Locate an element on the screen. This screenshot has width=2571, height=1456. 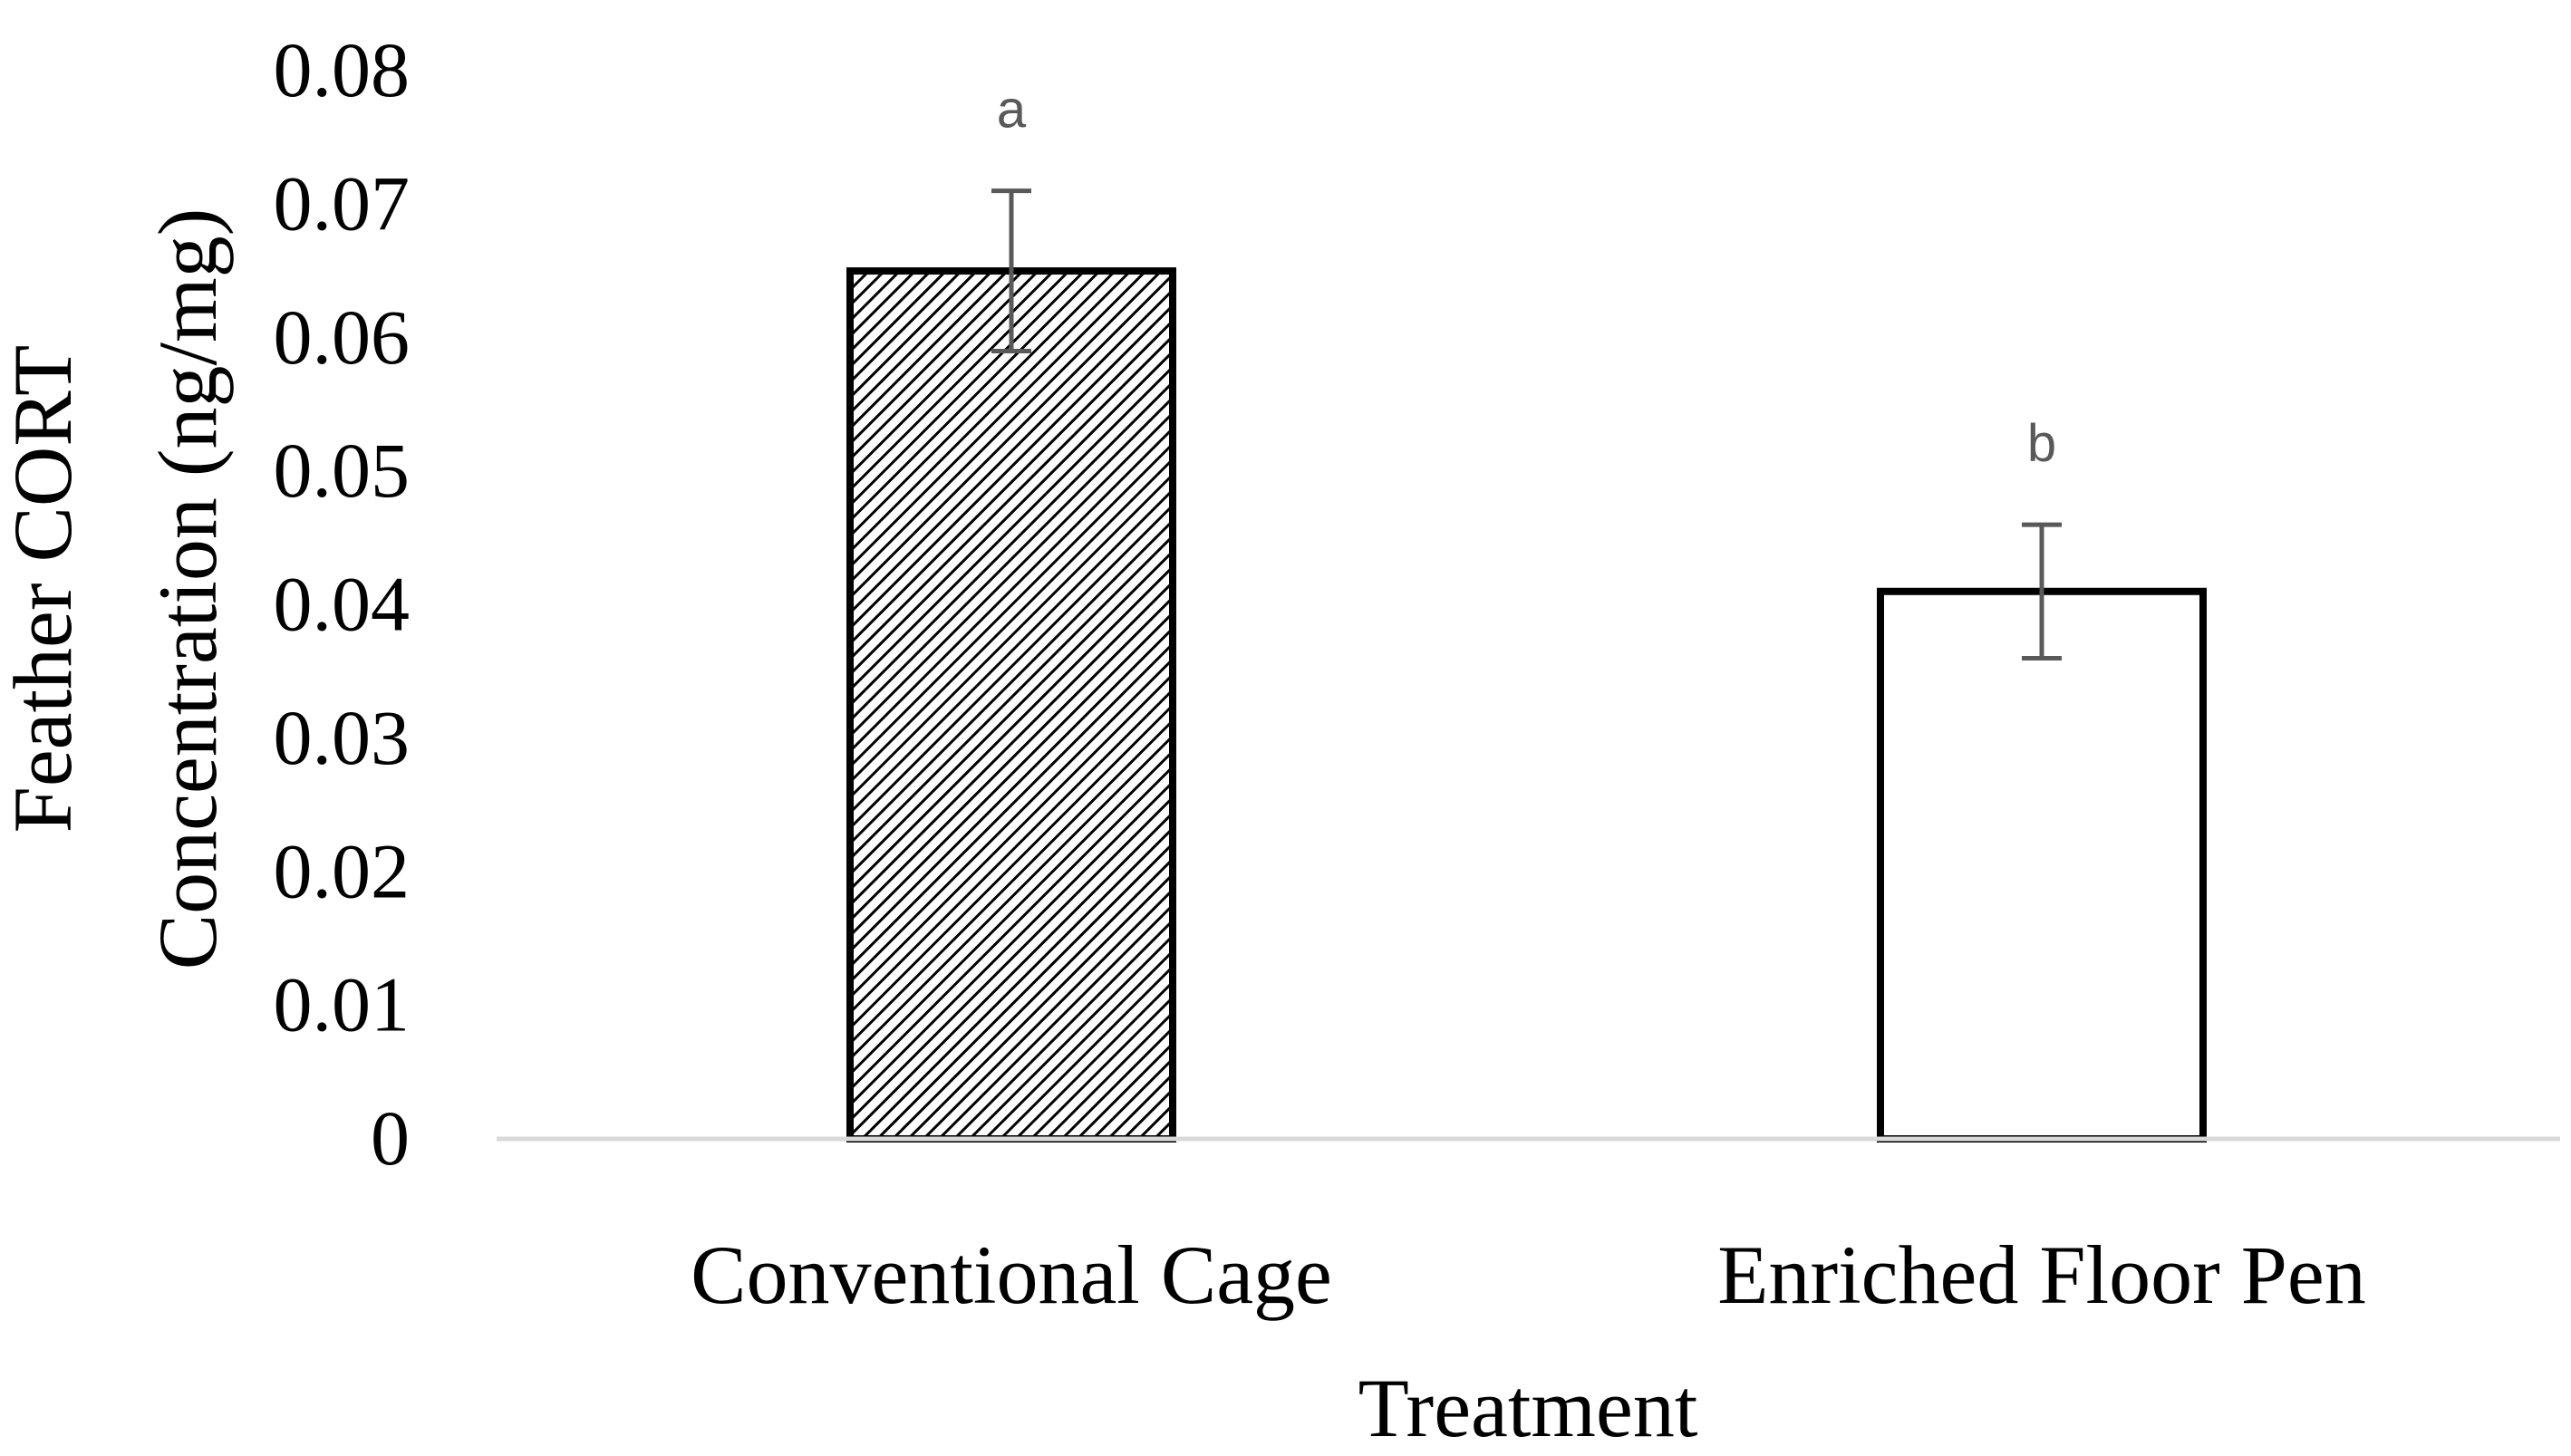
y-tick-label: 0.01 is located at coordinates (342, 1005).